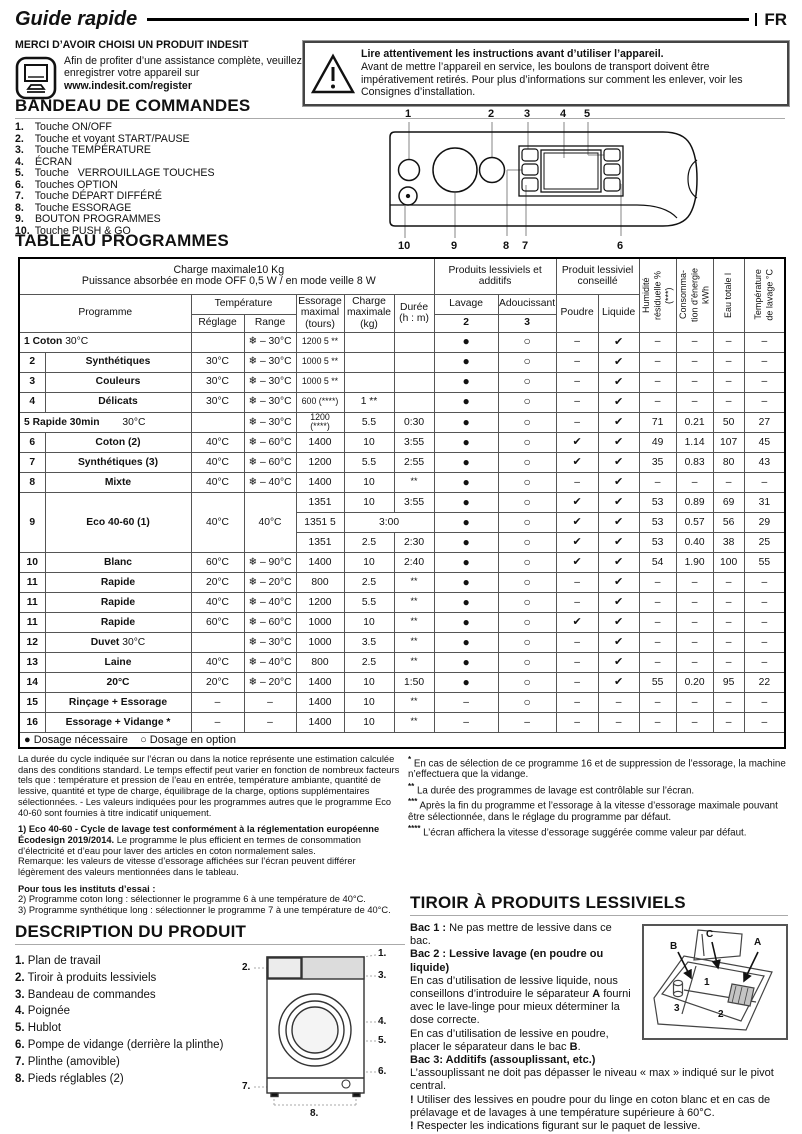 This screenshot has width=802, height=1134. I want to click on table-cell: 69, so click(728, 502).